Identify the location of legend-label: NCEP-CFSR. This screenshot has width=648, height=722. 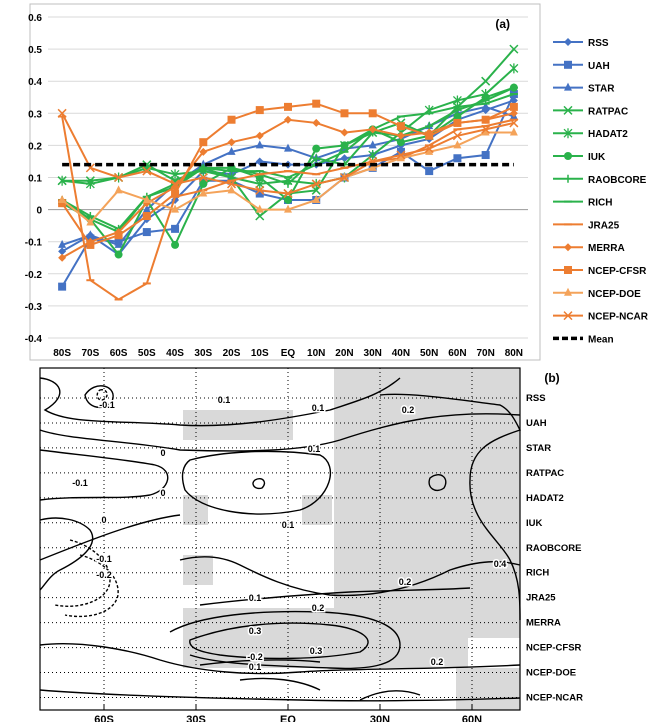
(617, 271).